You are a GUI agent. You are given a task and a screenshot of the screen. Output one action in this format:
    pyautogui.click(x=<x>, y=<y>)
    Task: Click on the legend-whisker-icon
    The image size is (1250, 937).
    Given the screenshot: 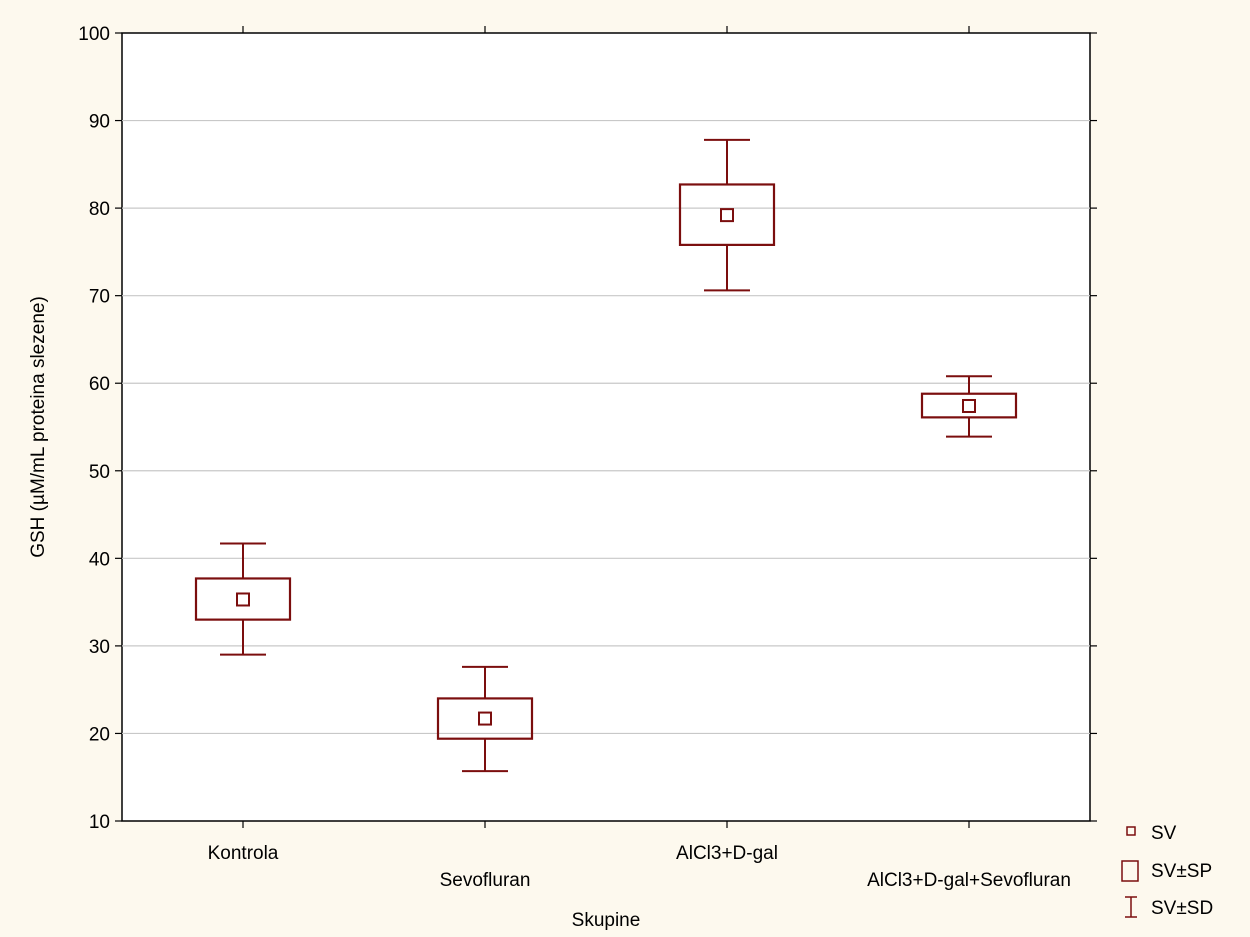 What is the action you would take?
    pyautogui.click(x=1131, y=907)
    